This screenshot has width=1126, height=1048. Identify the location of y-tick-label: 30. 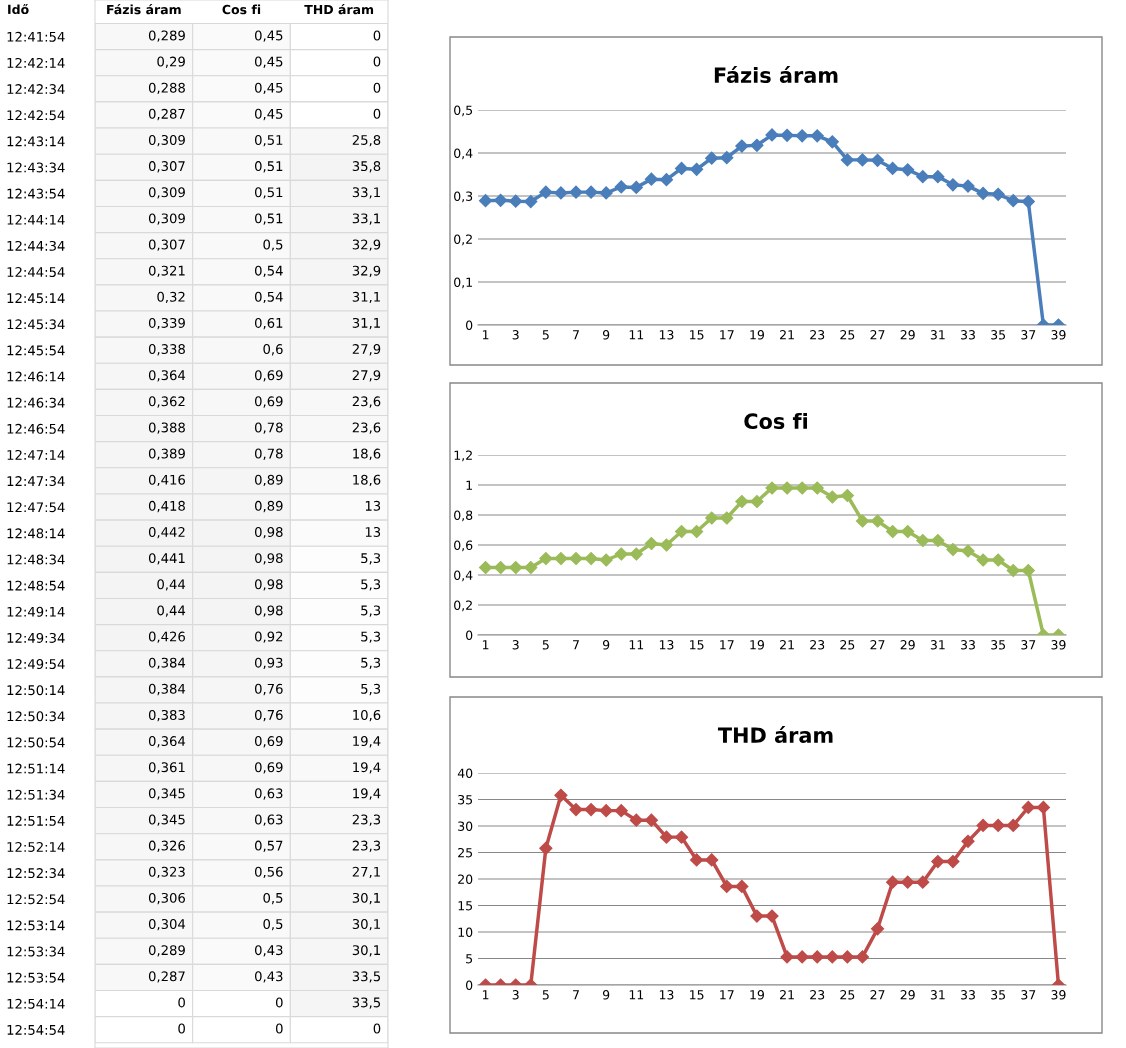
(465, 826).